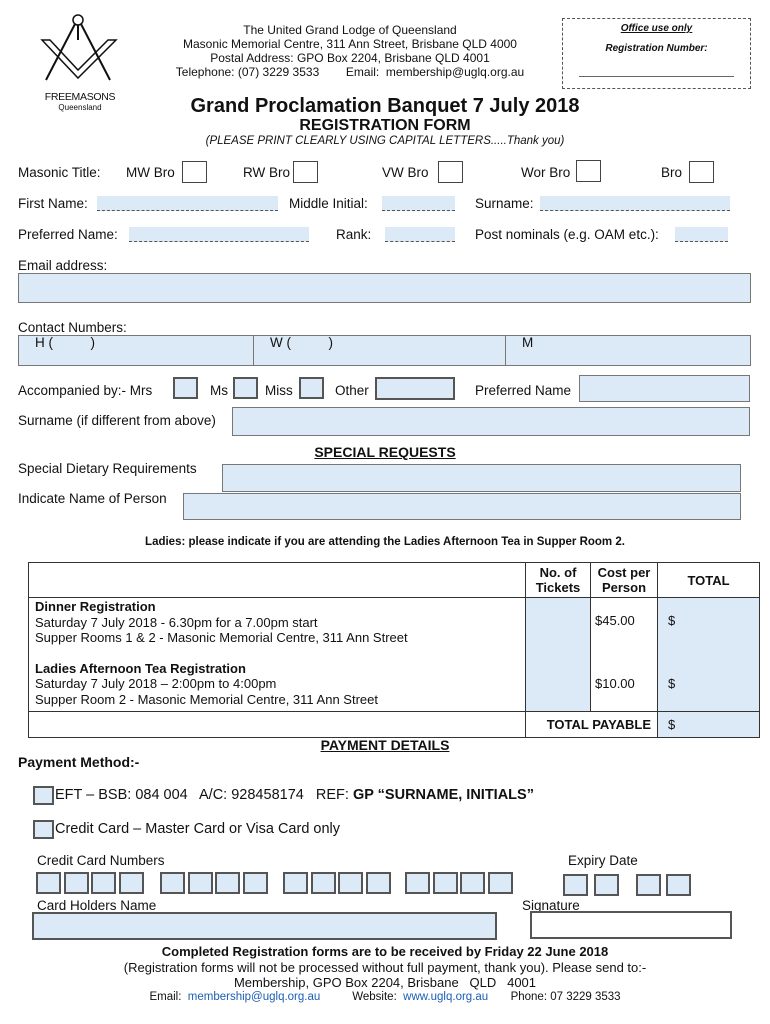  I want to click on partner-preferred-name-label: Preferred Name, so click(523, 390).